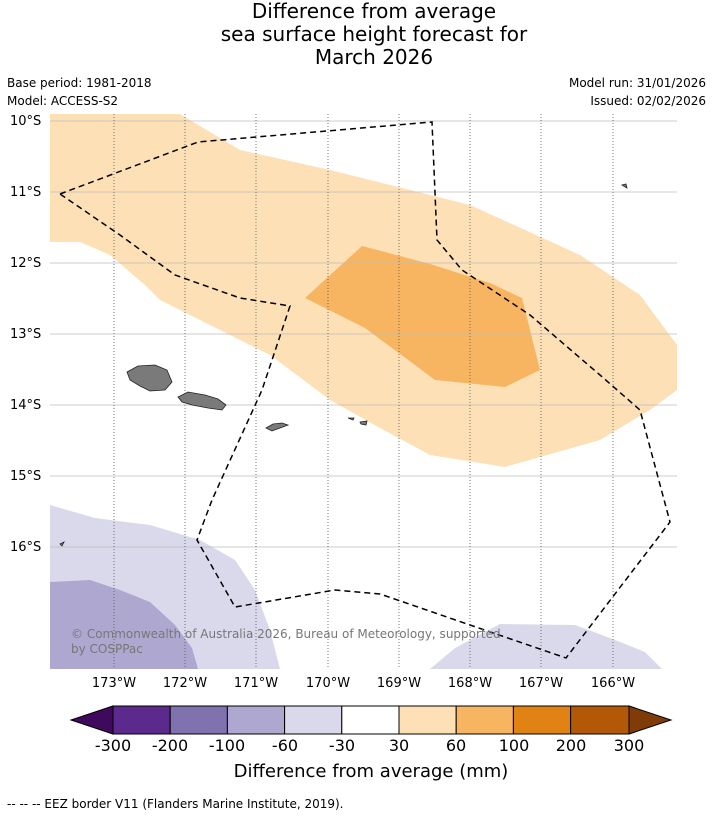 Image resolution: width=713 pixels, height=816 pixels. What do you see at coordinates (629, 745) in the screenshot?
I see `colorbar-tick-300: 300` at bounding box center [629, 745].